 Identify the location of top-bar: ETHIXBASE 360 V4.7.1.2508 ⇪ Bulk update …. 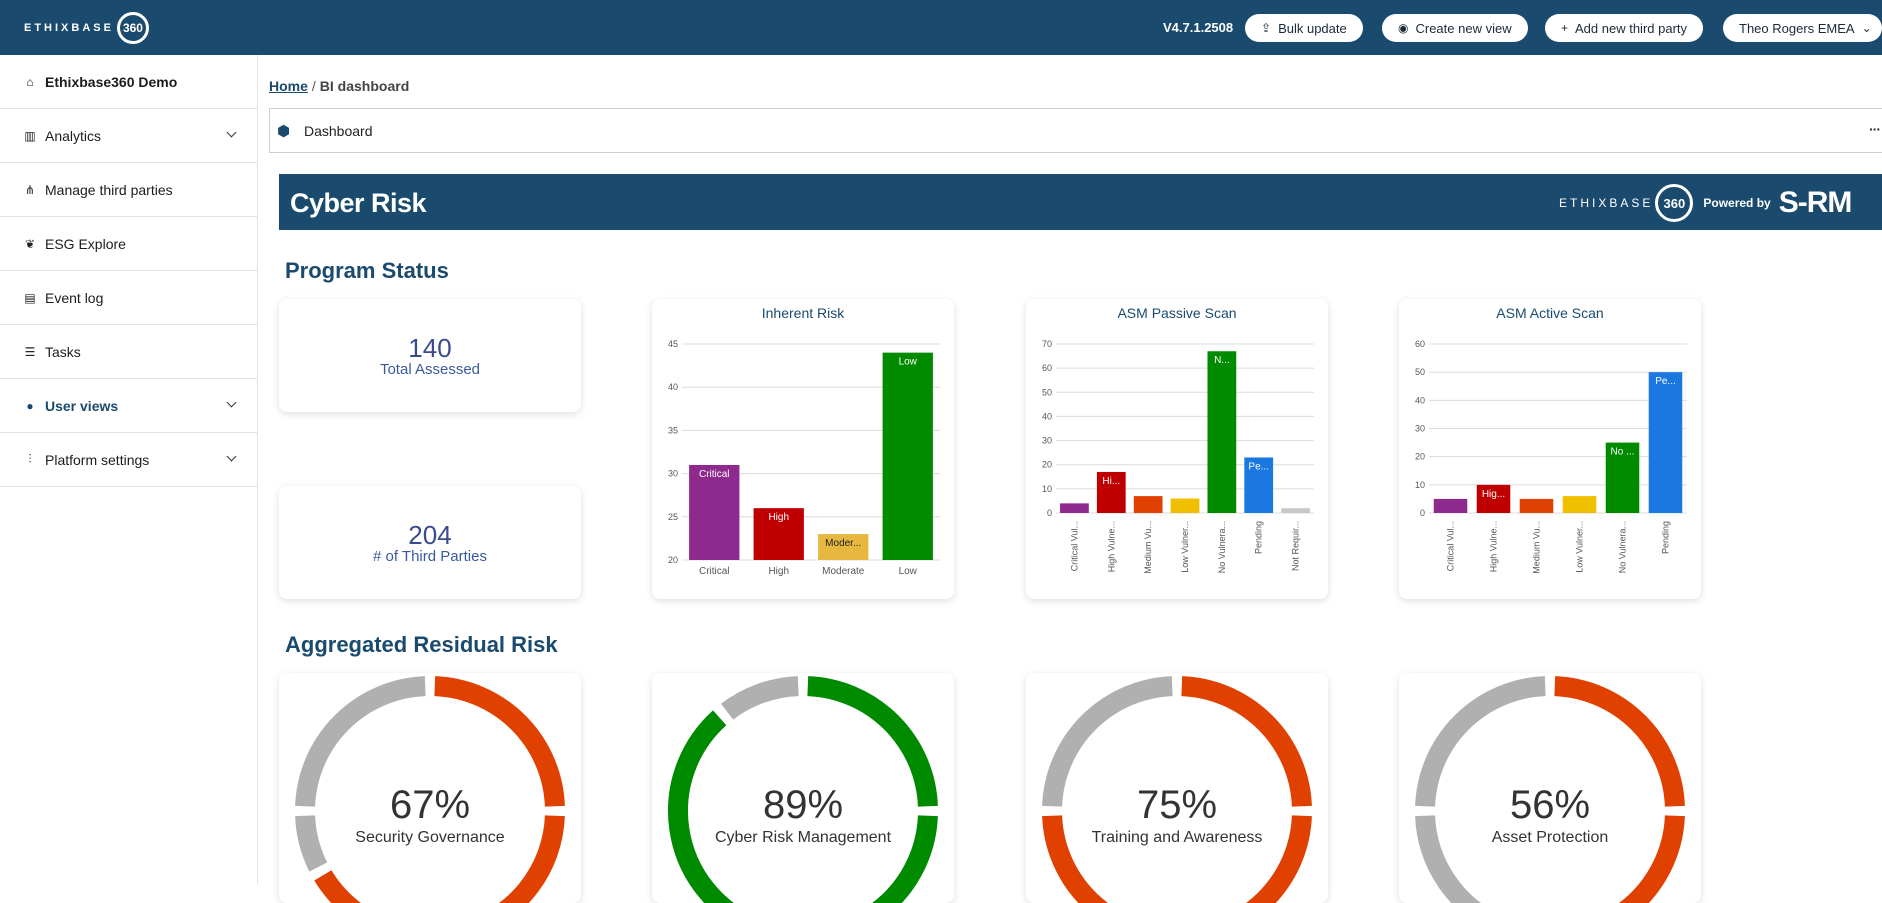
(941, 27).